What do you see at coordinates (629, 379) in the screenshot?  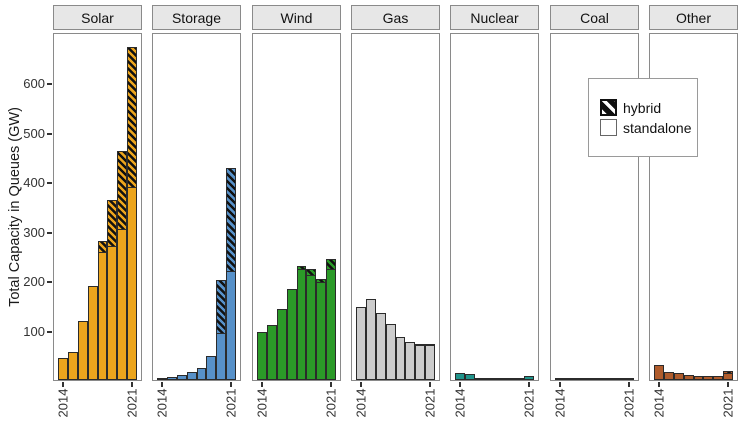 I see `bar-coal-2021` at bounding box center [629, 379].